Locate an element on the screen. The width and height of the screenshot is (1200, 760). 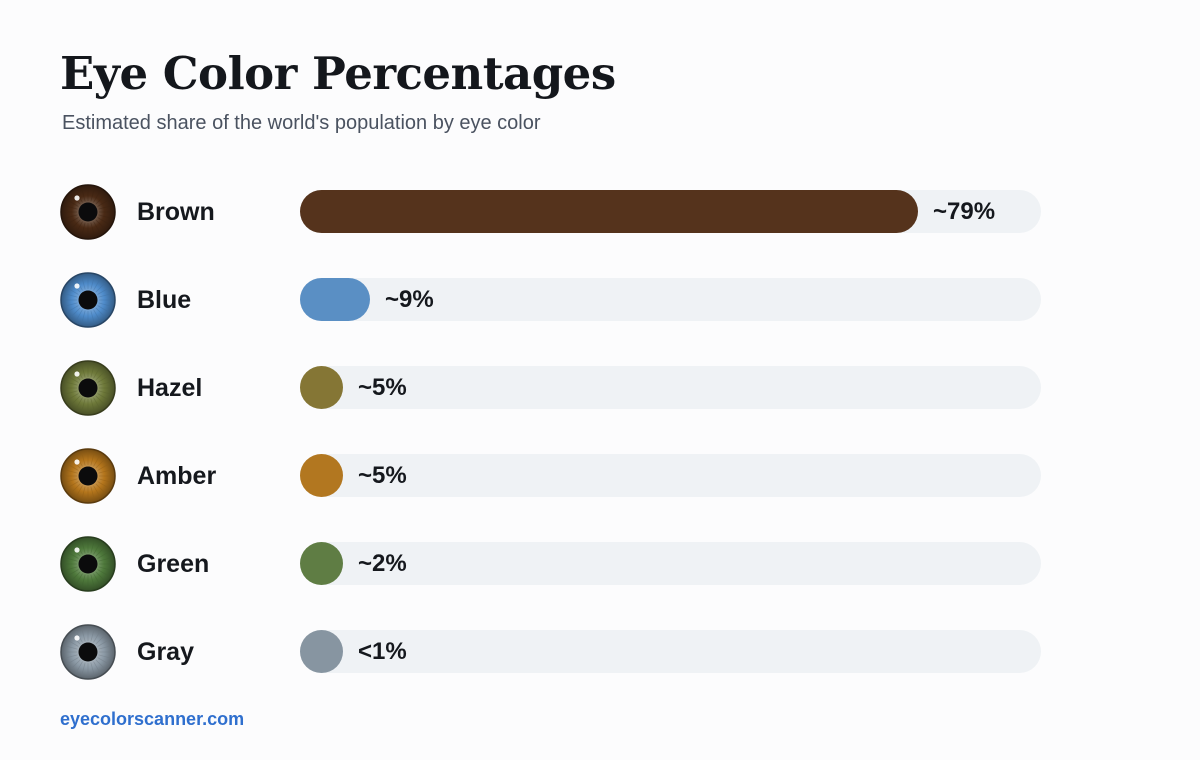
bar-brown is located at coordinates (609, 211).